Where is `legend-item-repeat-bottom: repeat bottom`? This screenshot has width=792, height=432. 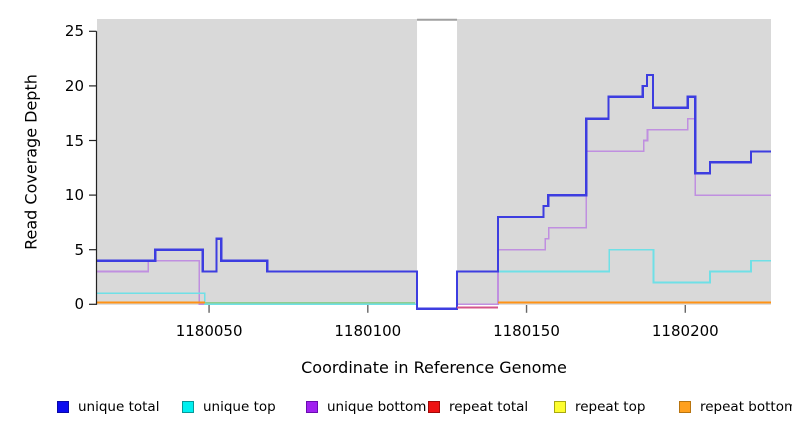 legend-item-repeat-bottom: repeat bottom is located at coordinates (735, 407).